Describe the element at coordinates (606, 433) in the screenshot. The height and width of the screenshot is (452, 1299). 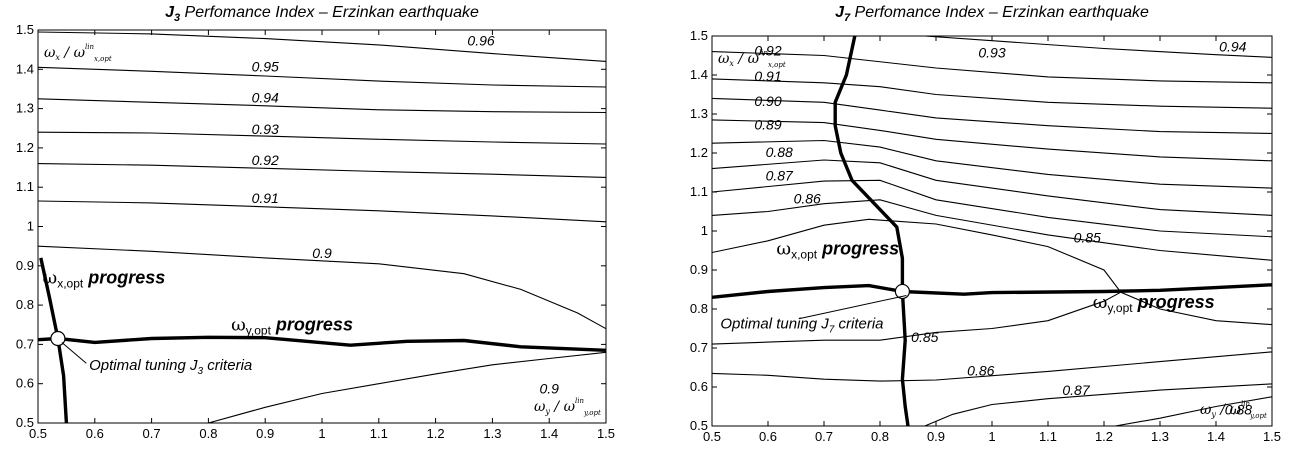
I see `x-tick-label: 1.5` at that location.